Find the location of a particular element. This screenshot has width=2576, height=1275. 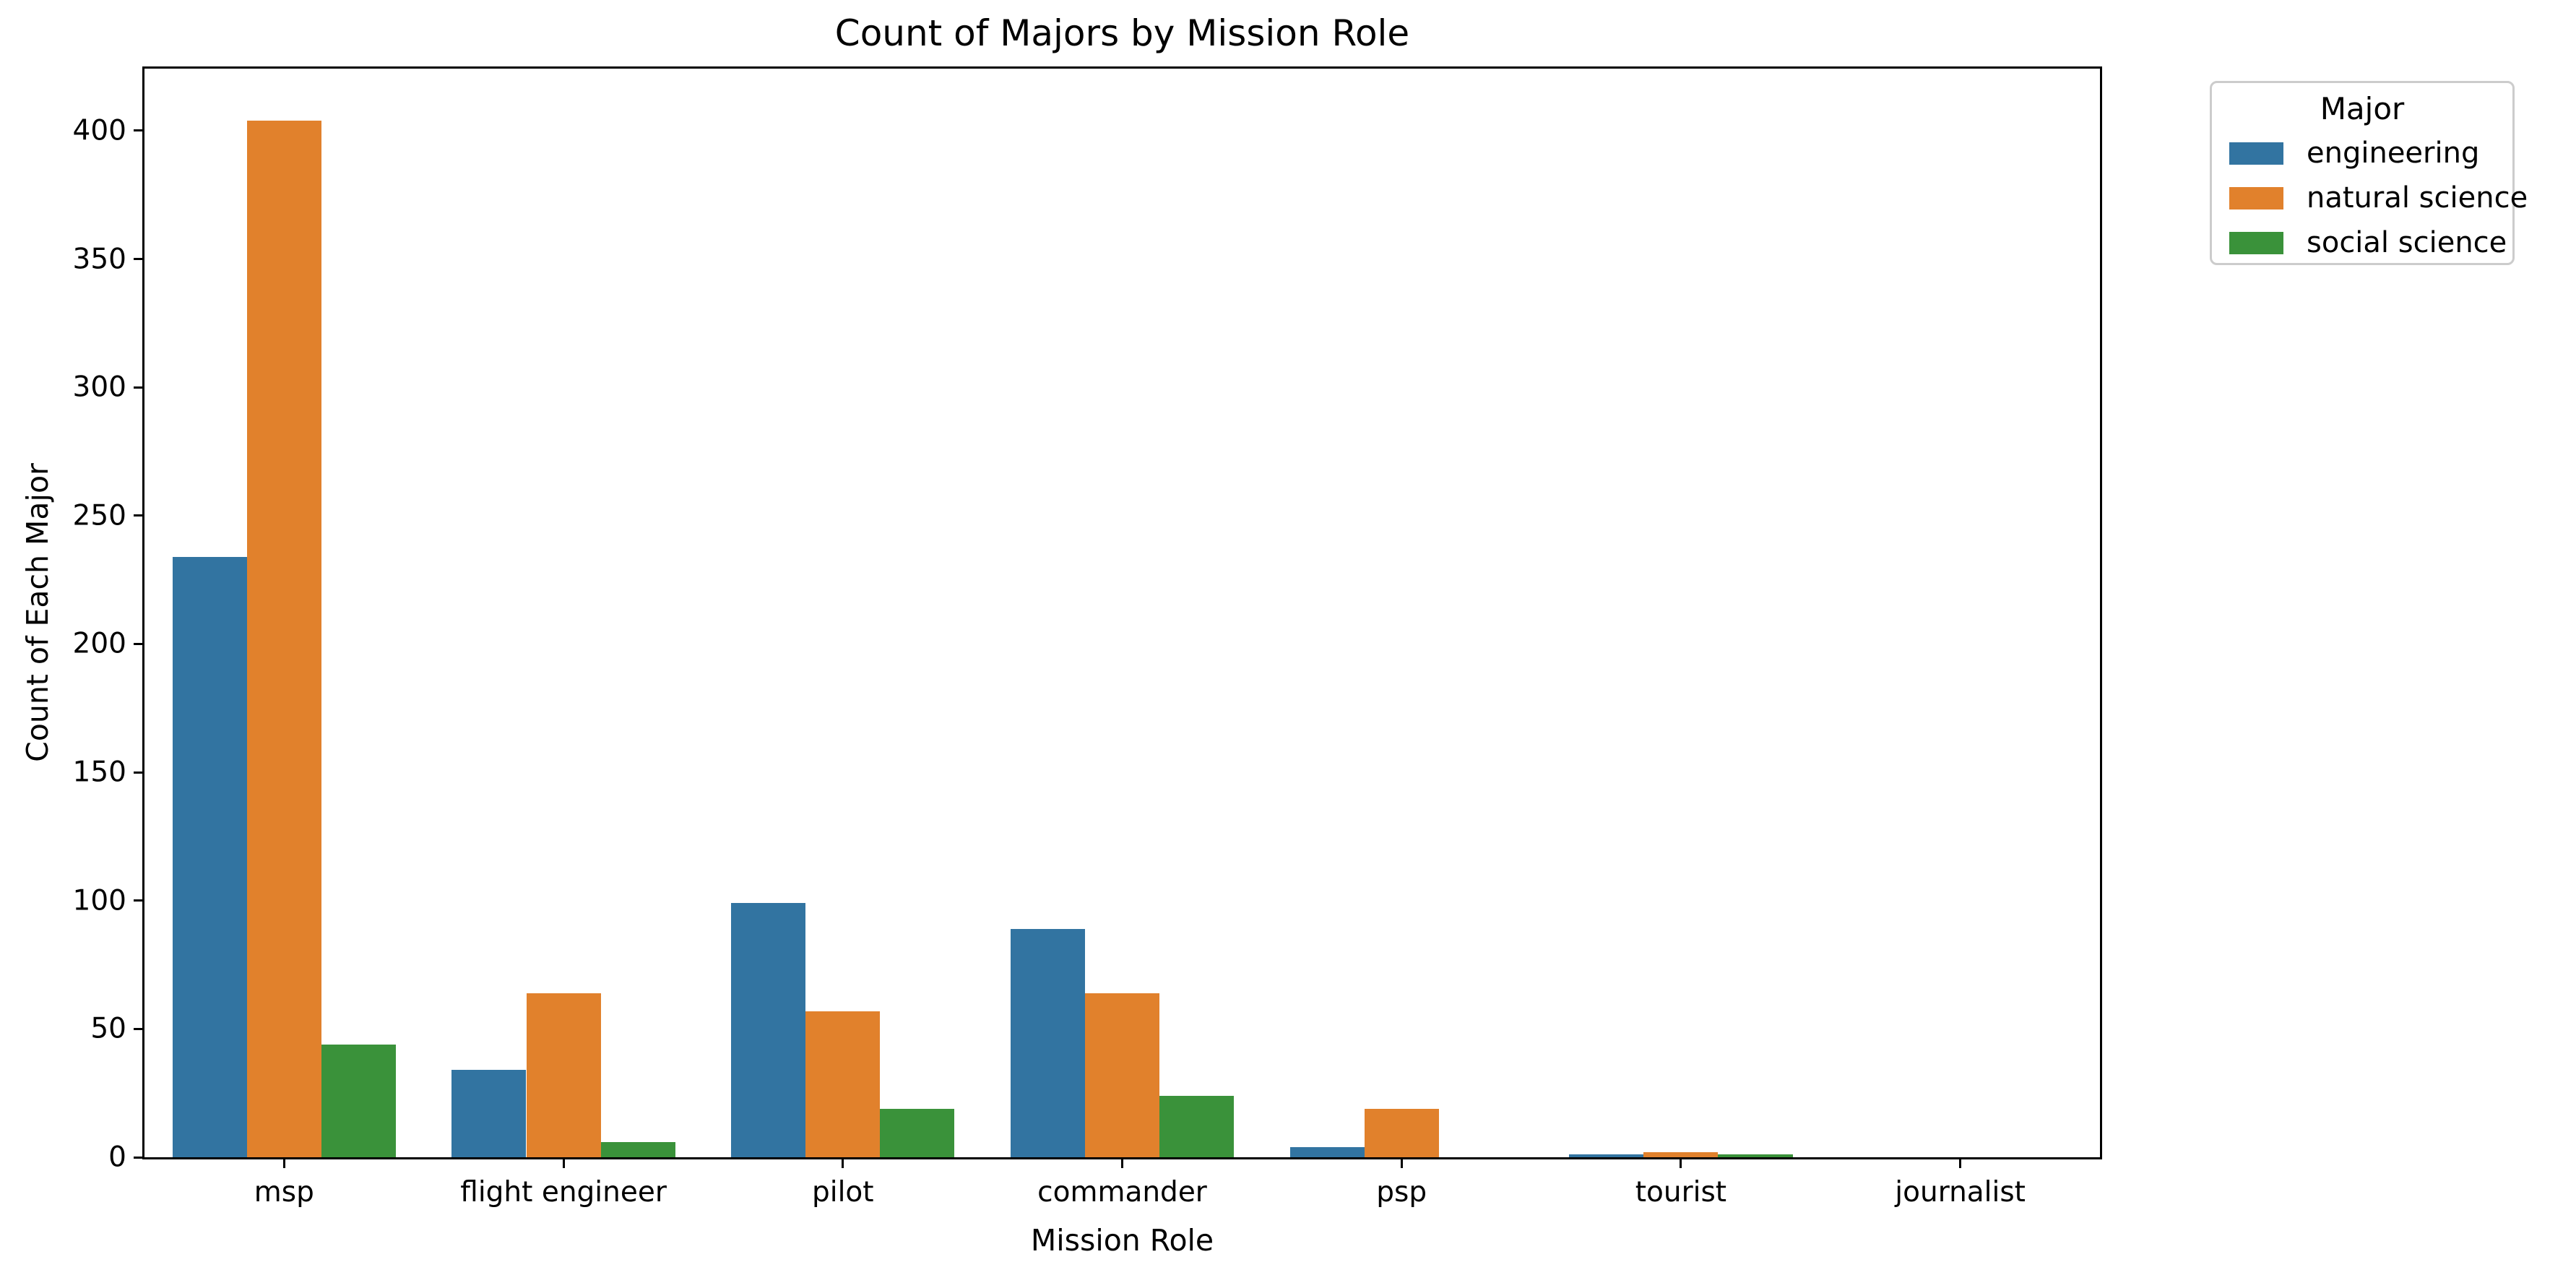

legend-item-natural-science: natural science is located at coordinates (2378, 198).